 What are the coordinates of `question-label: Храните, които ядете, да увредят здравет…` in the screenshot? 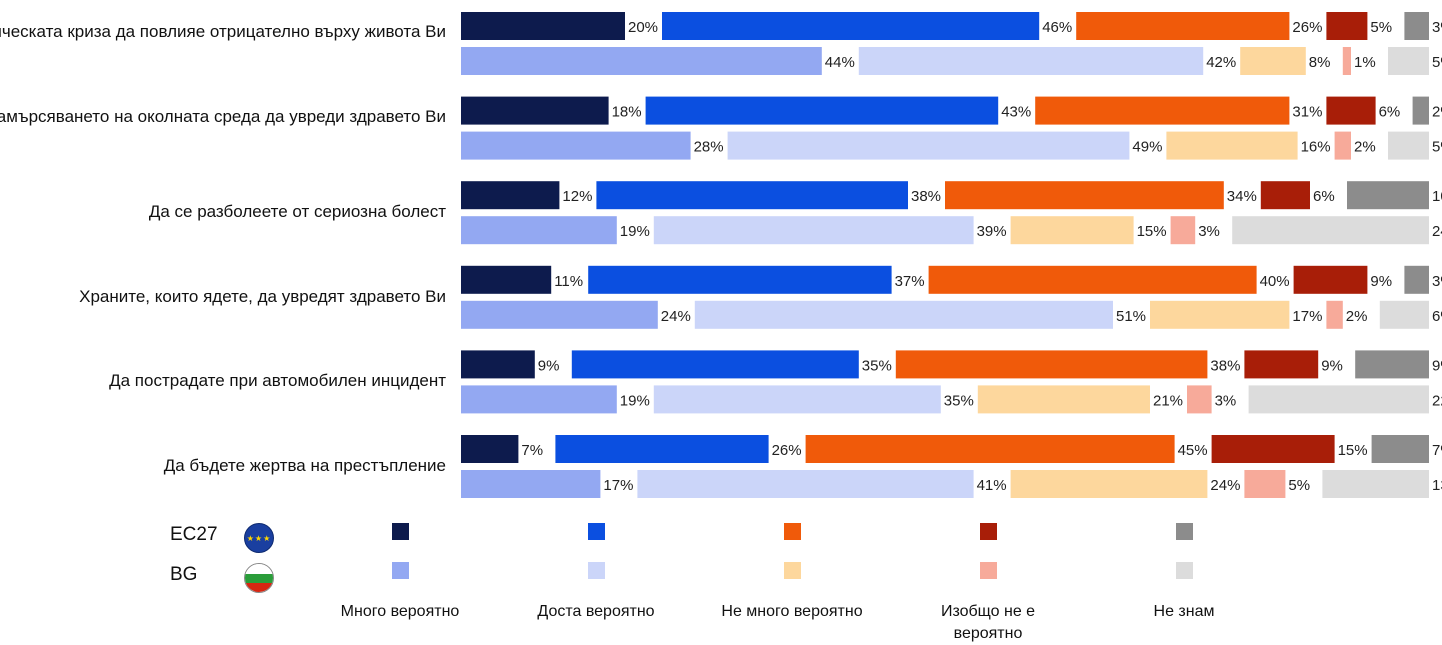 It's located at (262, 296).